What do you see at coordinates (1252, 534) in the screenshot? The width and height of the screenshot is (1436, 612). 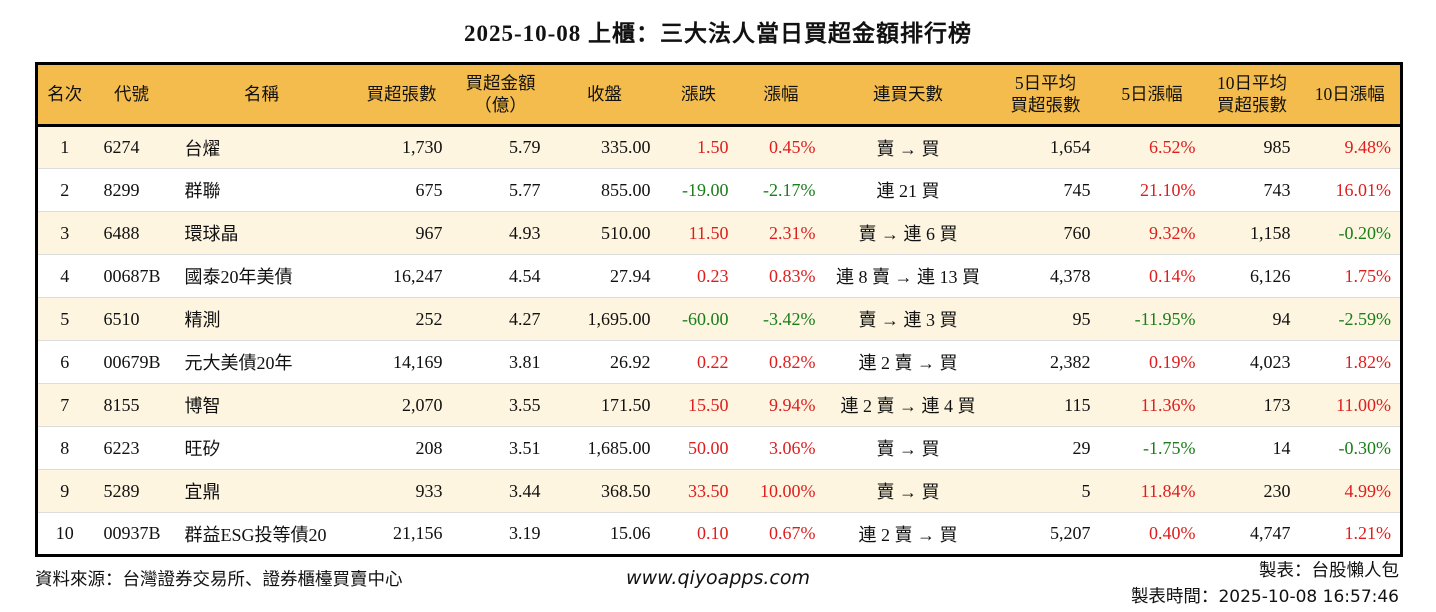 I see `cell-avg10: 4,747` at bounding box center [1252, 534].